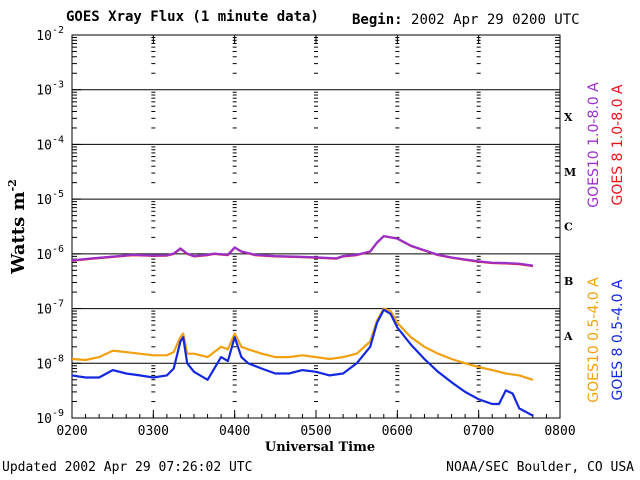 This screenshot has width=640, height=480. Describe the element at coordinates (594, 145) in the screenshot. I see `legend-entry: GOES10 1.0-8.0 A` at that location.